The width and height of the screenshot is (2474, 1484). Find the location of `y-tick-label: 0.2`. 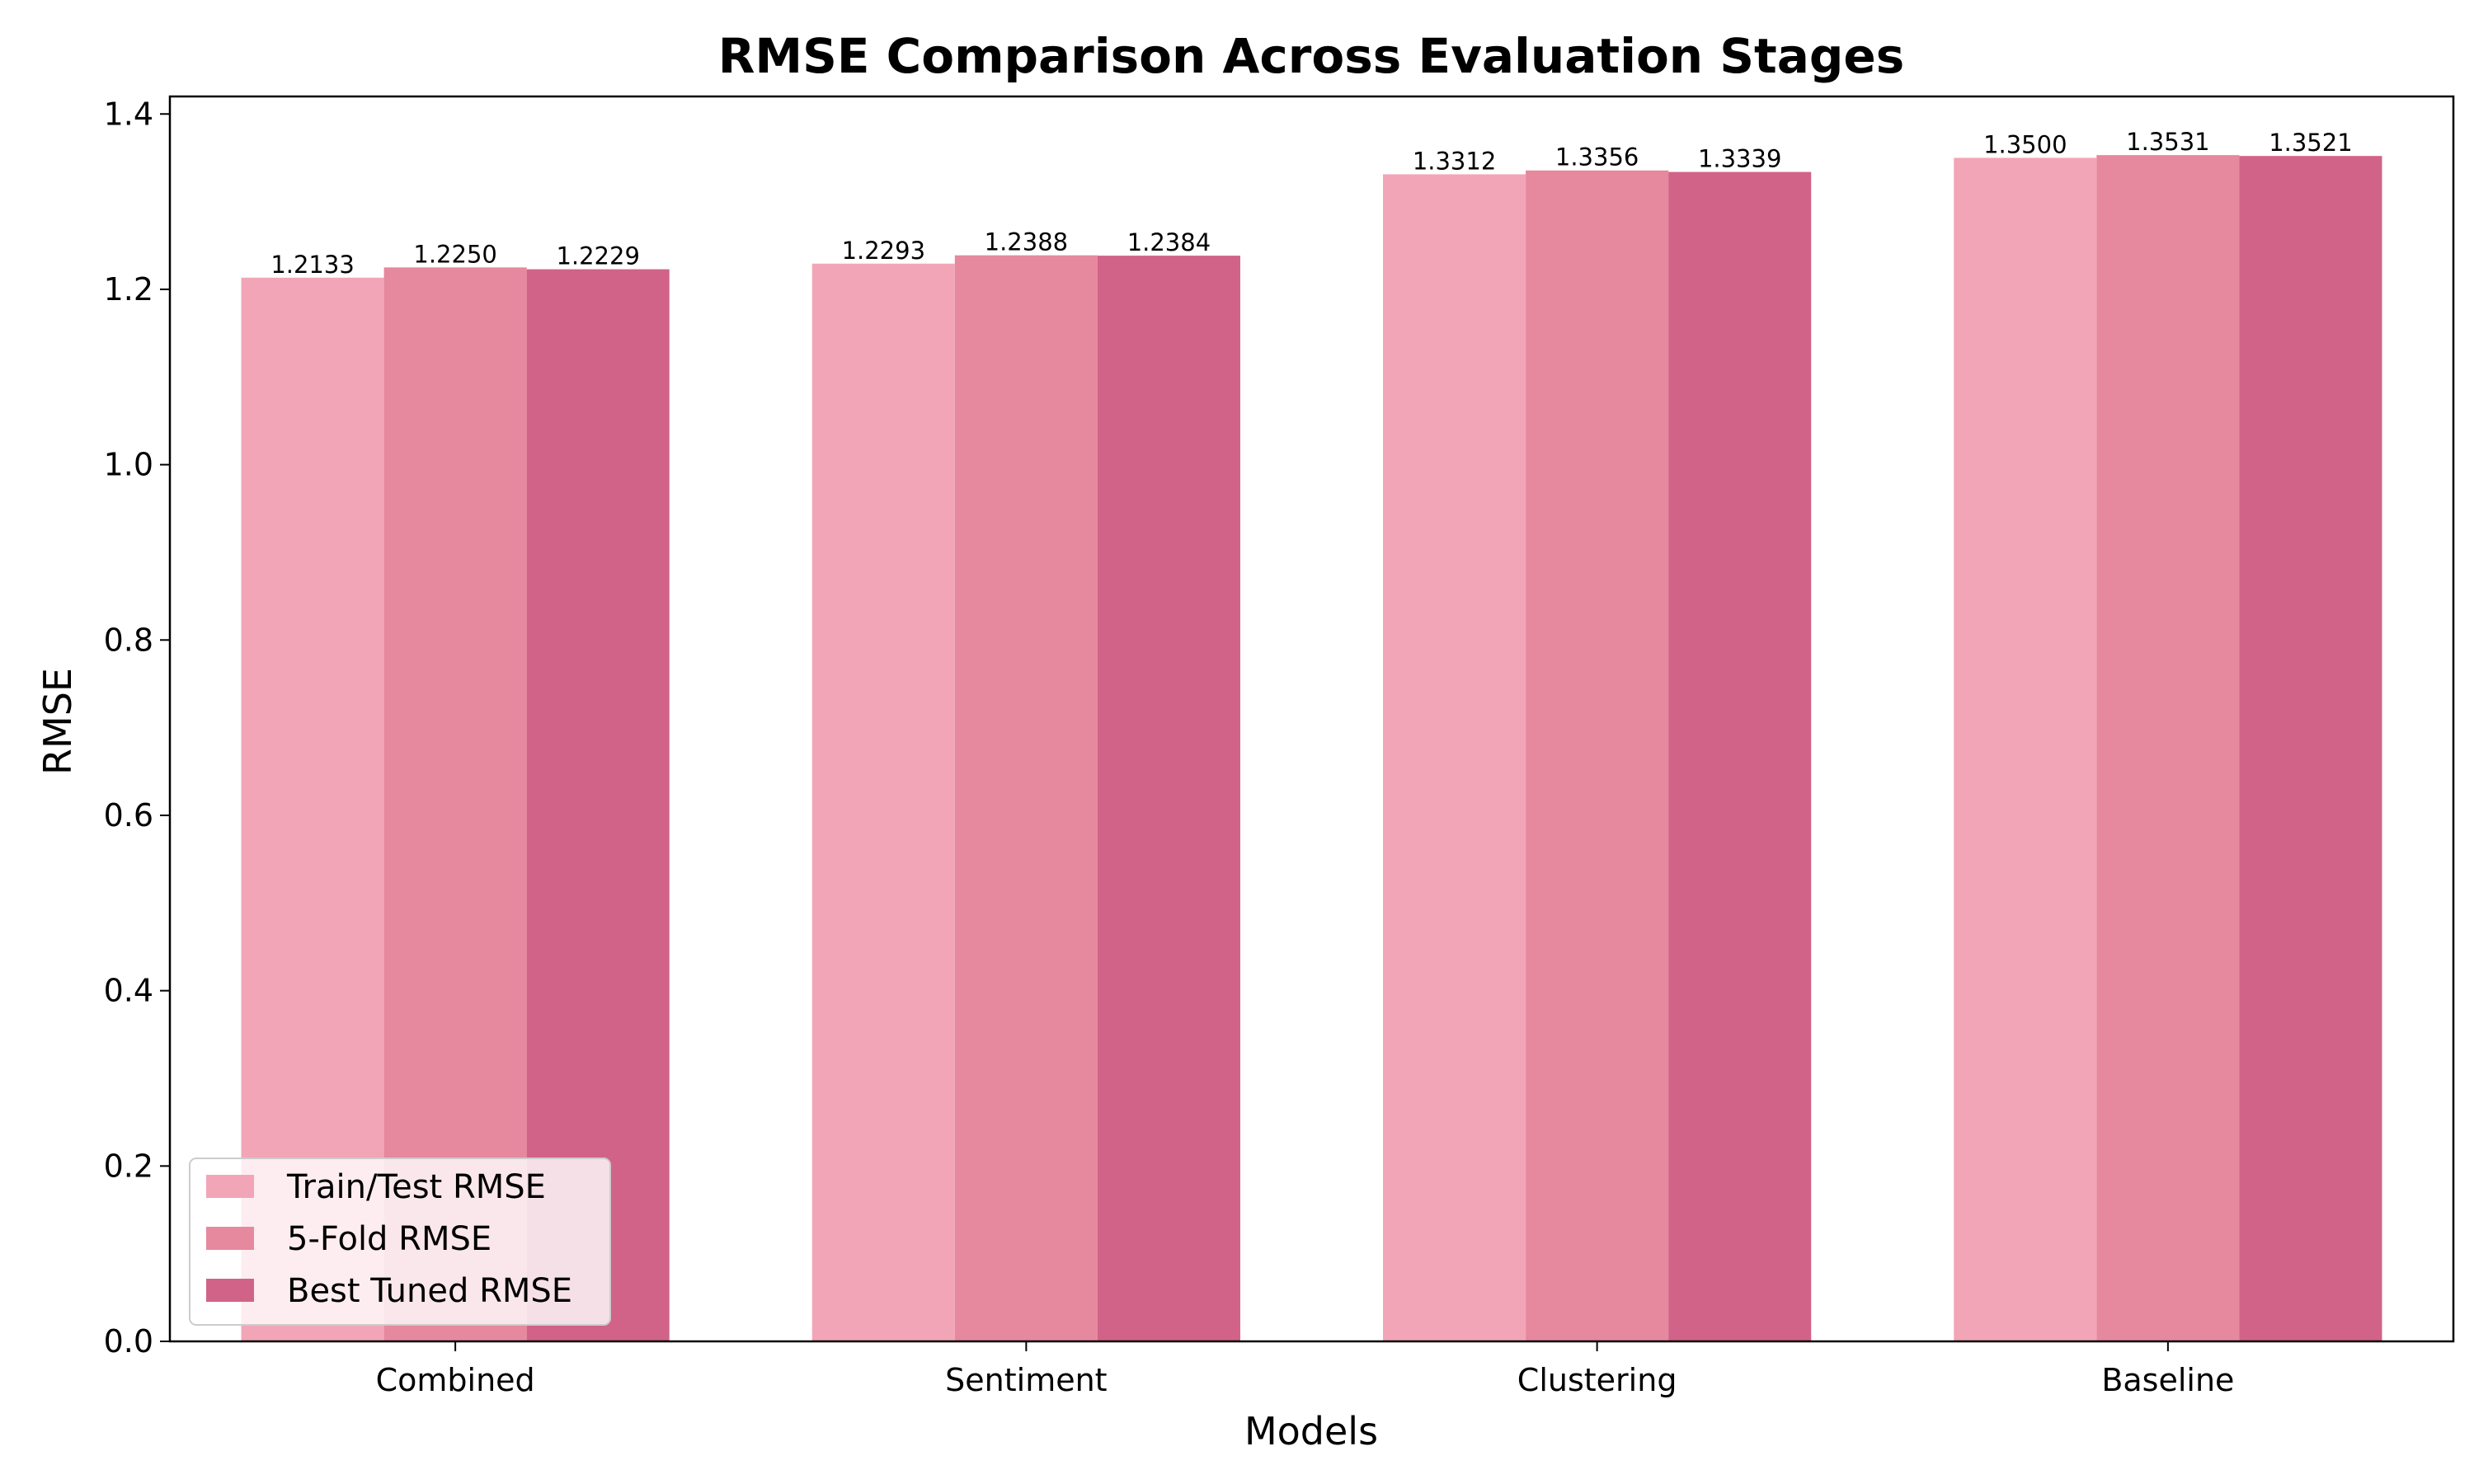

y-tick-label: 0.2 is located at coordinates (128, 1166).